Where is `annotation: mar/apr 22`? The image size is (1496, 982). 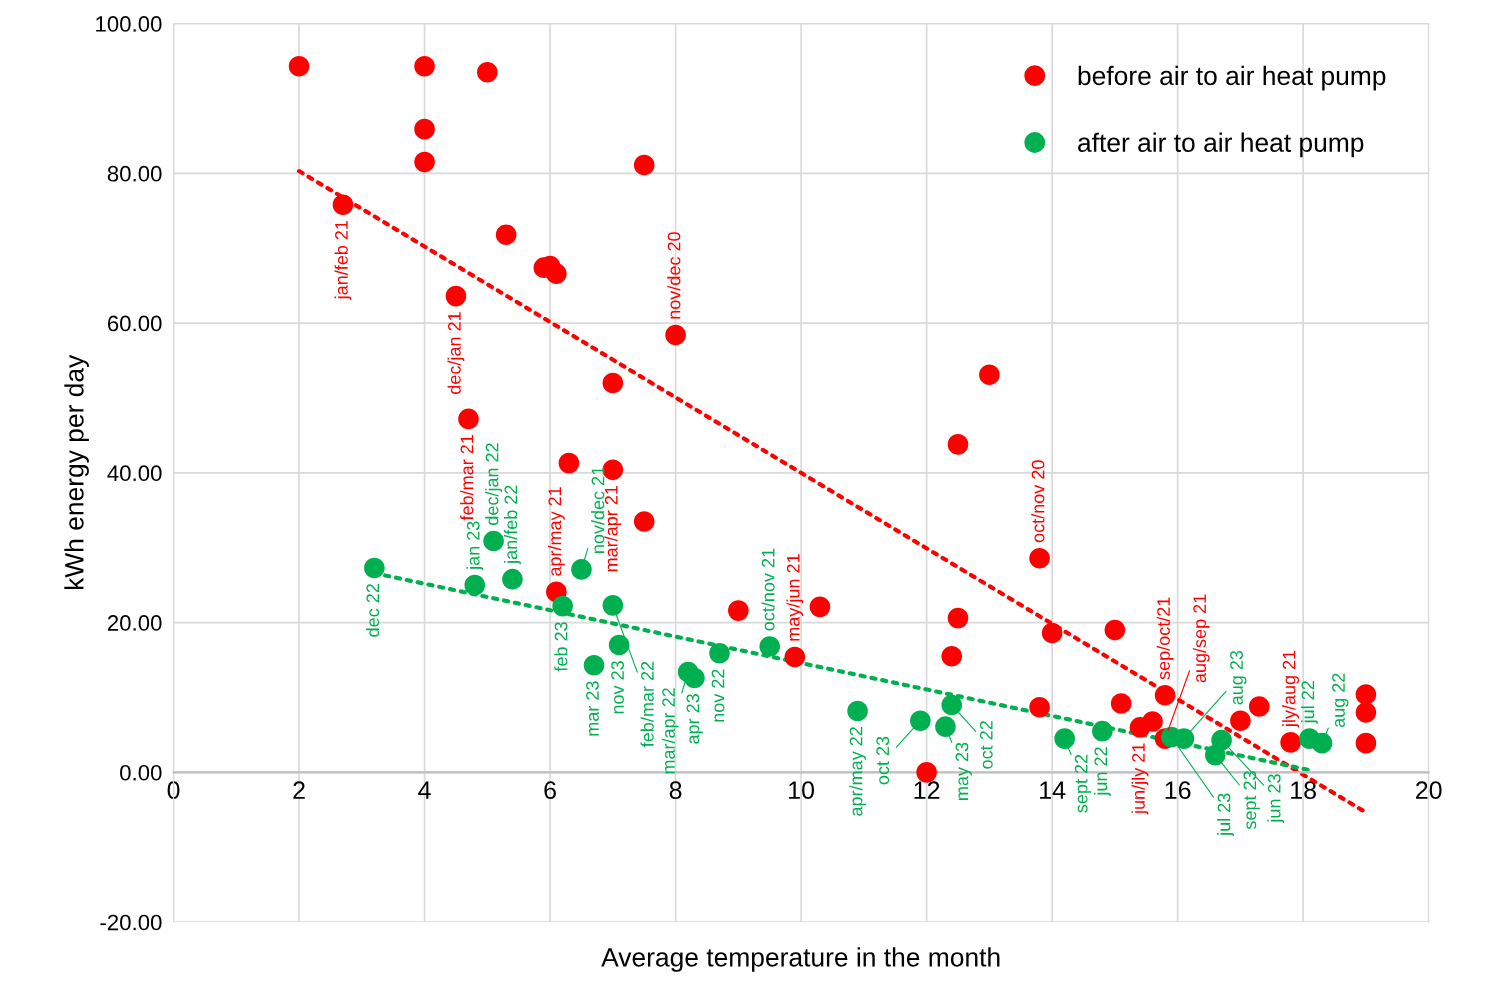
annotation: mar/apr 22 is located at coordinates (670, 731).